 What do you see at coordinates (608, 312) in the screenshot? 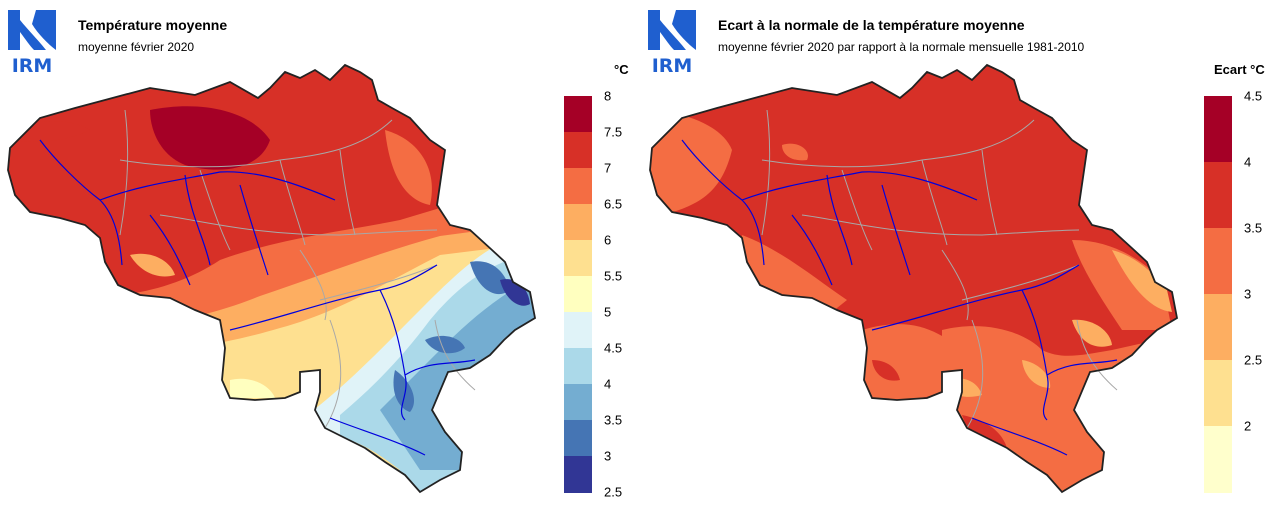
I see `legend-tick-label: 5` at bounding box center [608, 312].